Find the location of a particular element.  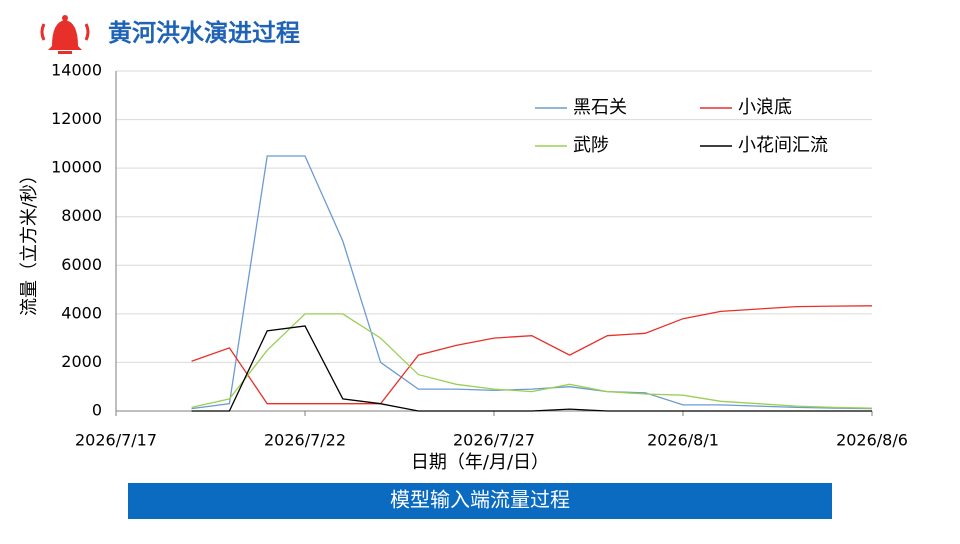

caption: 模型输入端流量过程 is located at coordinates (480, 500).